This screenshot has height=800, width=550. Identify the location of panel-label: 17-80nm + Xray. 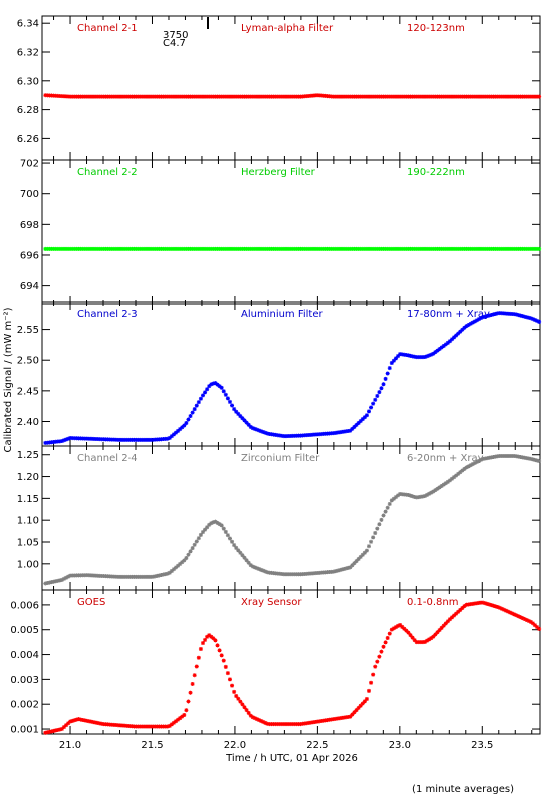
(448, 314).